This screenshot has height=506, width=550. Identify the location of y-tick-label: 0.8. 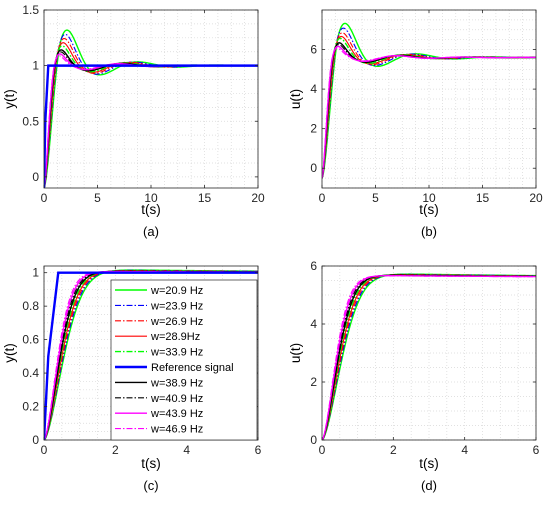
(30, 306).